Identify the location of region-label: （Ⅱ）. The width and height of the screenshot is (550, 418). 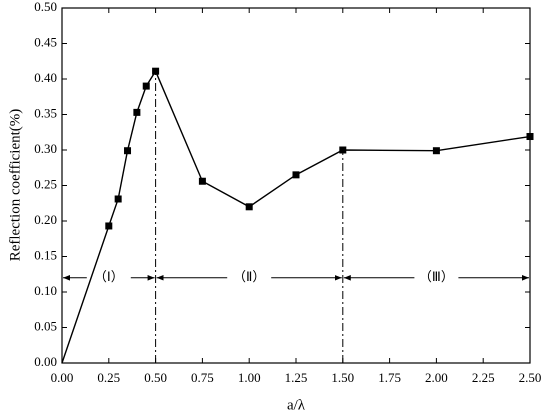
(249, 276).